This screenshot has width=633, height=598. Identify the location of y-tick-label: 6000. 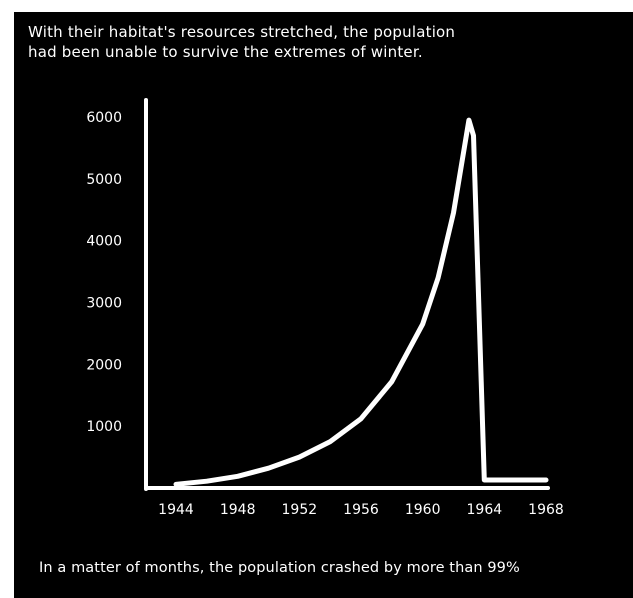
(104, 118).